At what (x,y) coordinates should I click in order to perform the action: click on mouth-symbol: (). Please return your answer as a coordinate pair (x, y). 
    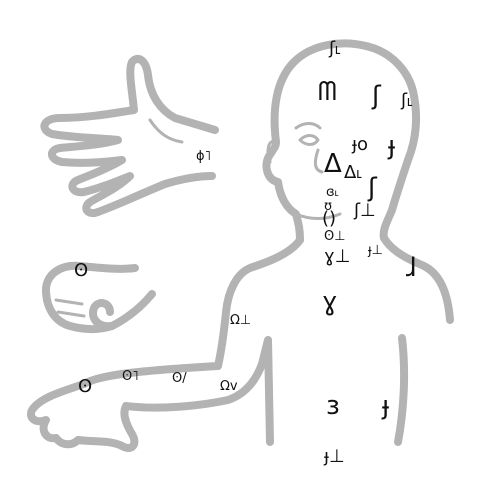
    Looking at the image, I should click on (329, 218).